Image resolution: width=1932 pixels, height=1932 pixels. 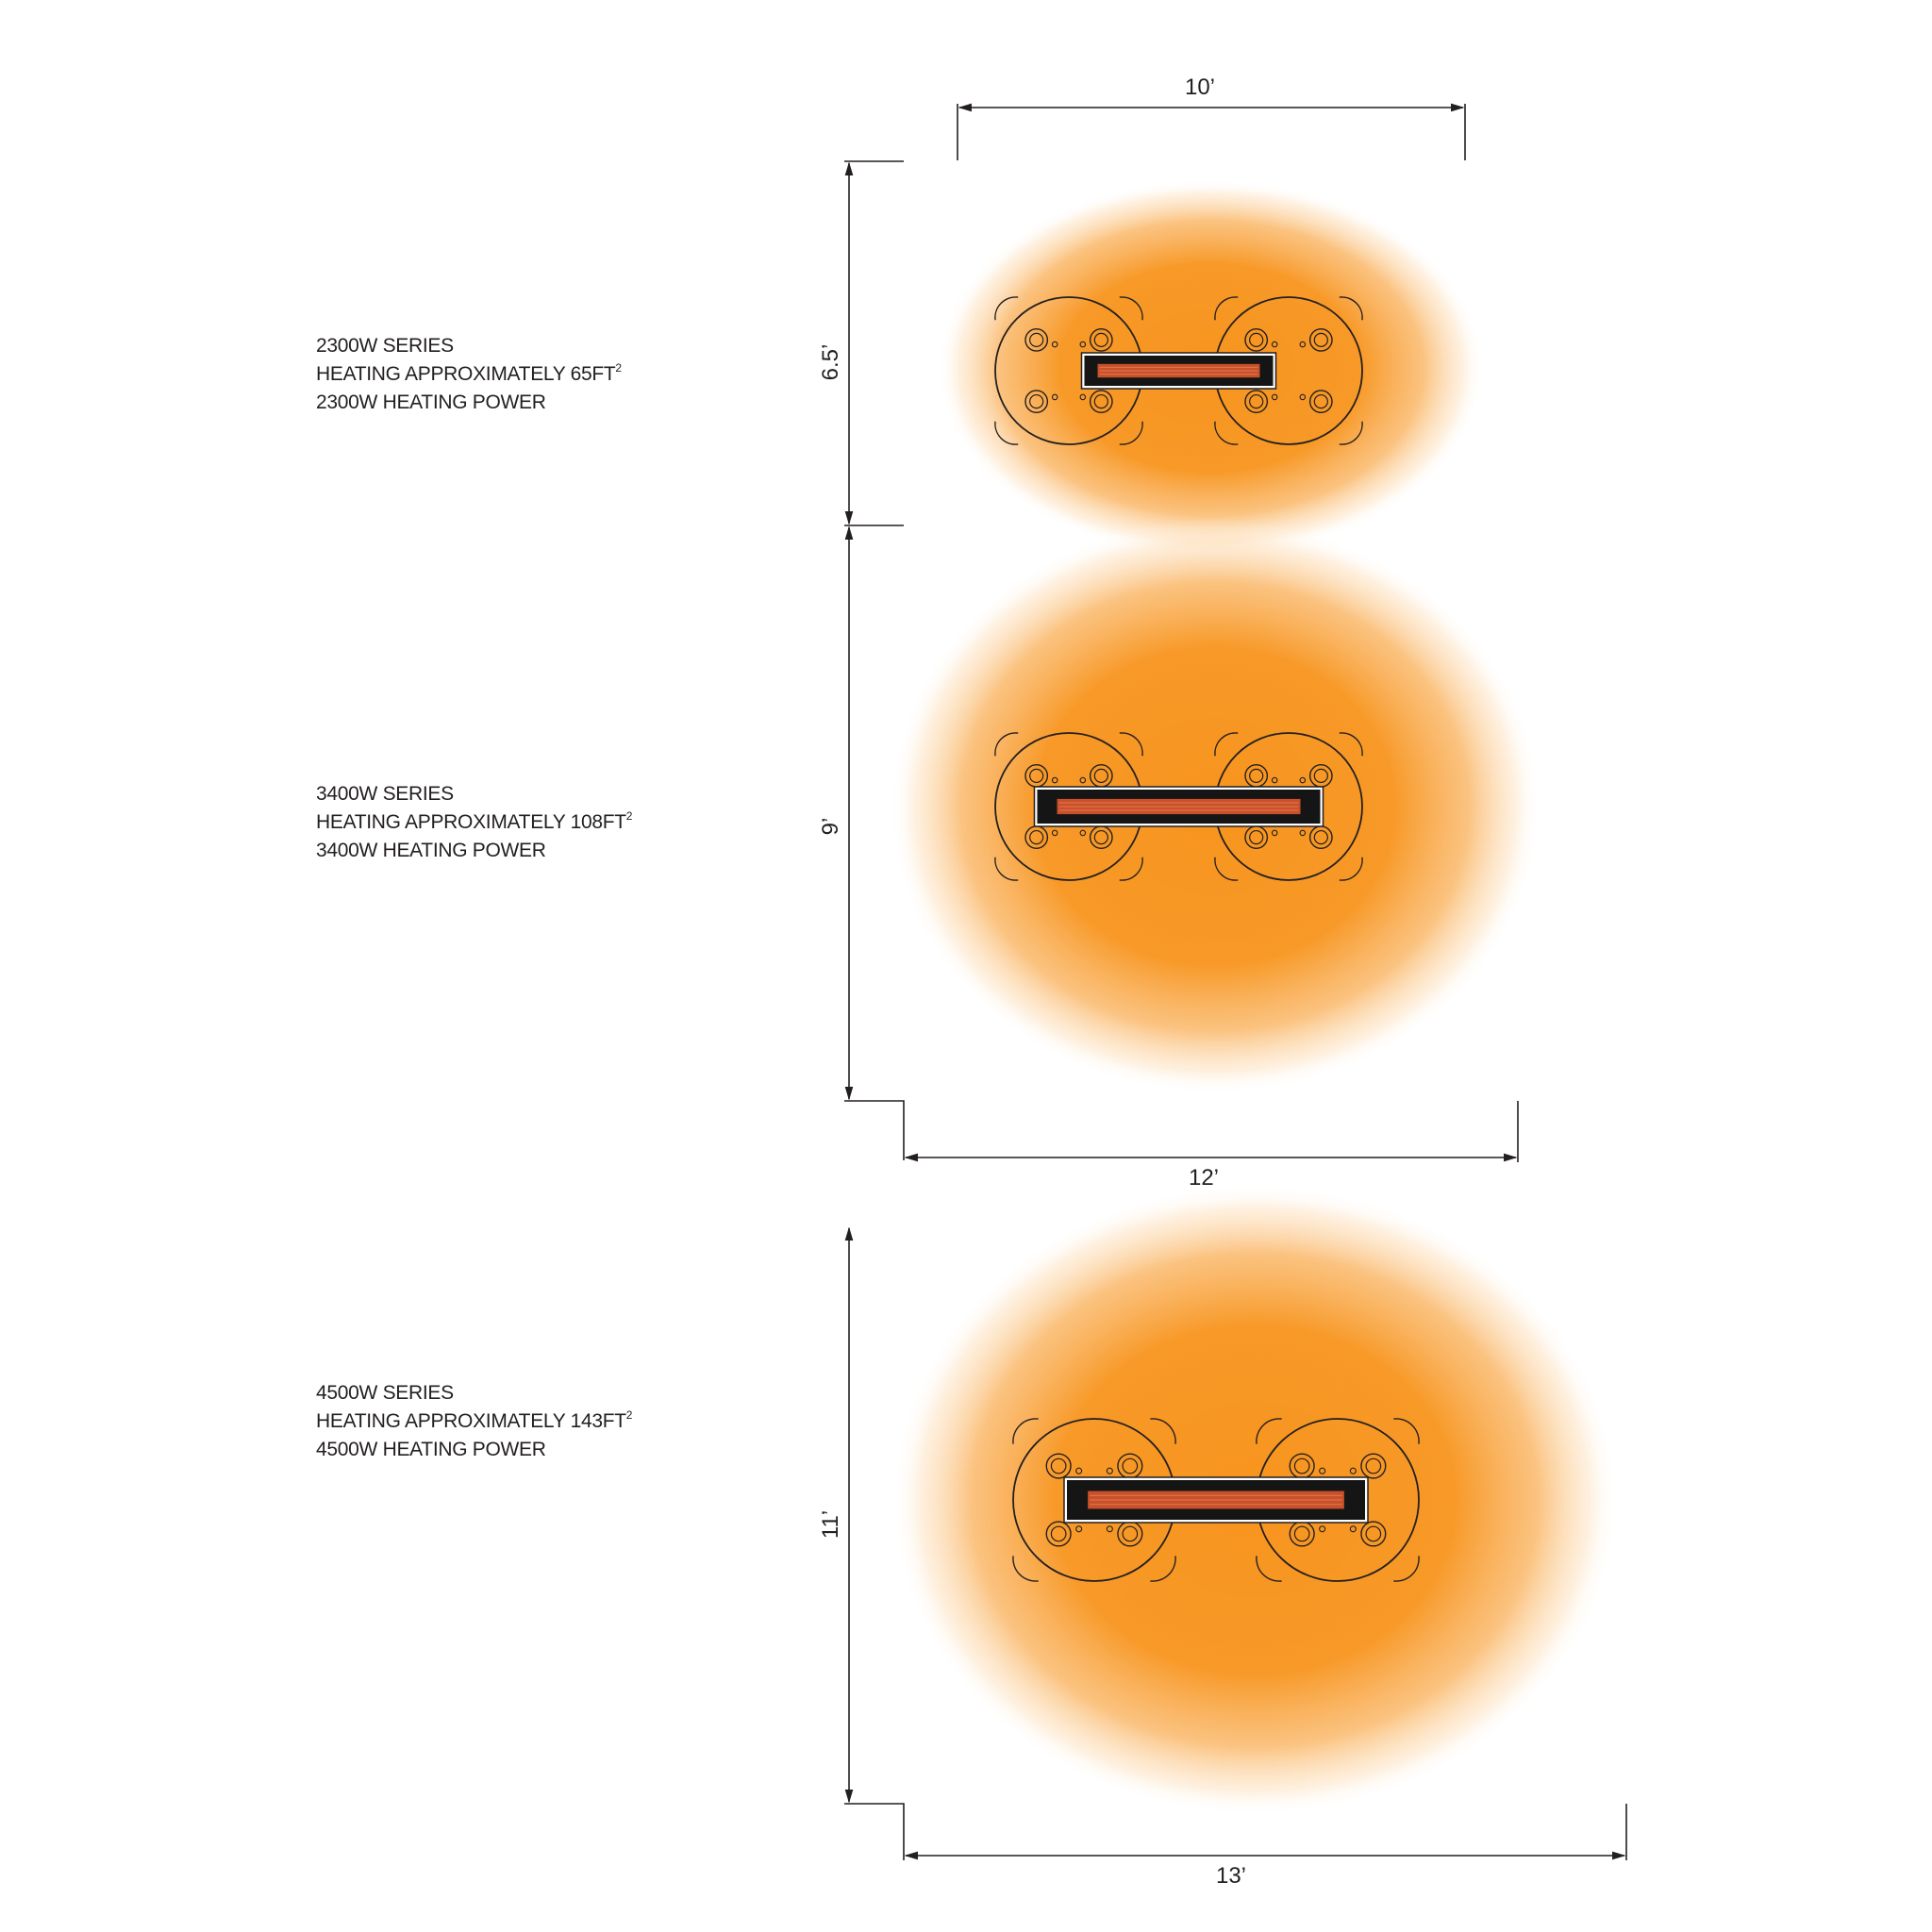 I want to click on depth-label-3400: 9’, so click(x=831, y=827).